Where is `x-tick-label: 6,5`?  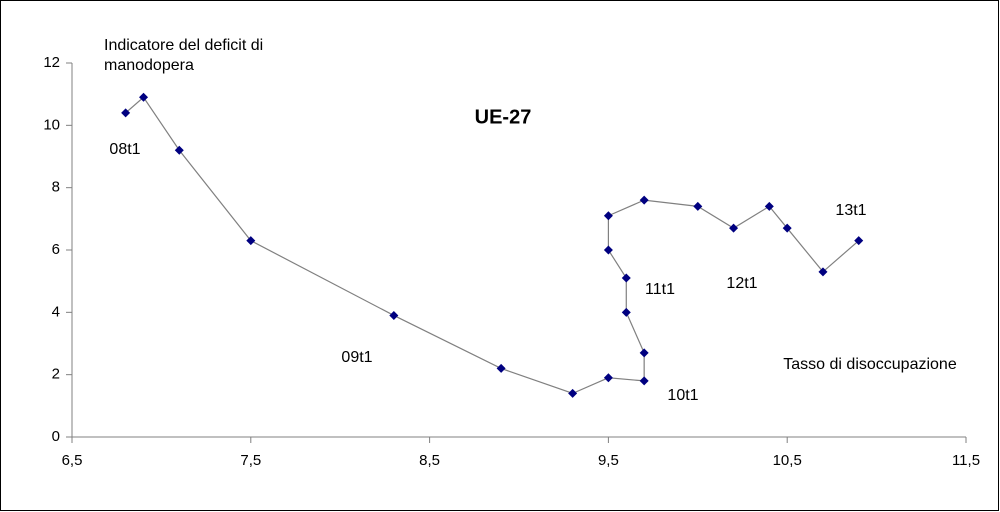 x-tick-label: 6,5 is located at coordinates (72, 460).